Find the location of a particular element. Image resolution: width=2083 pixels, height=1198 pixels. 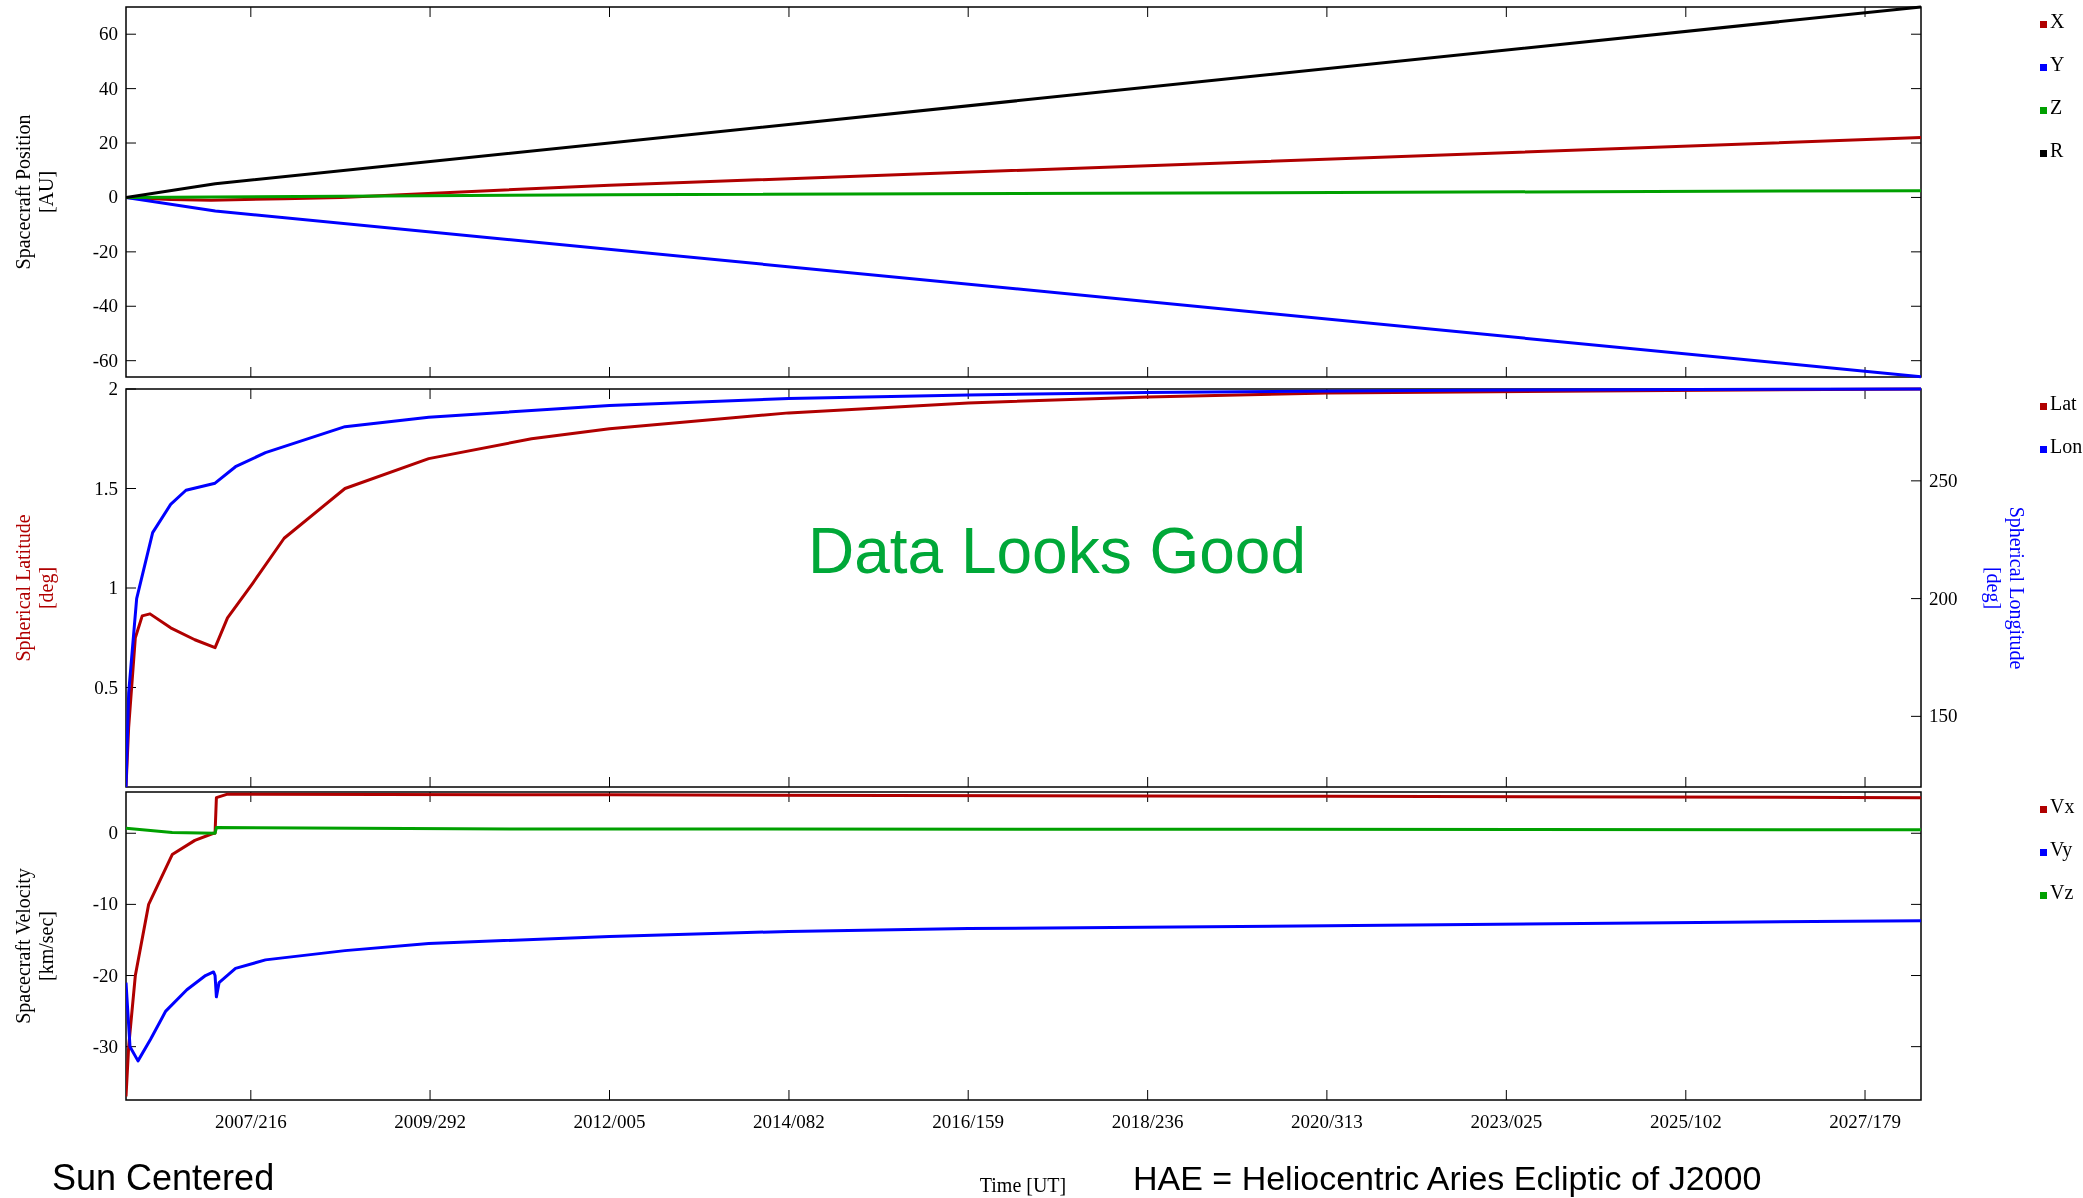

x-tick-label: 2020/313 is located at coordinates (1327, 1121).